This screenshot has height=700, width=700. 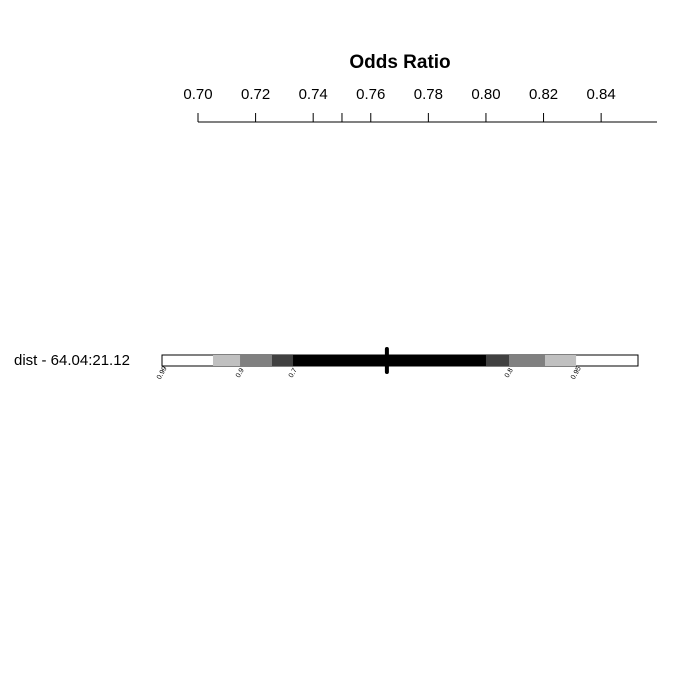 What do you see at coordinates (197, 94) in the screenshot?
I see `x-tick-label: 0.70` at bounding box center [197, 94].